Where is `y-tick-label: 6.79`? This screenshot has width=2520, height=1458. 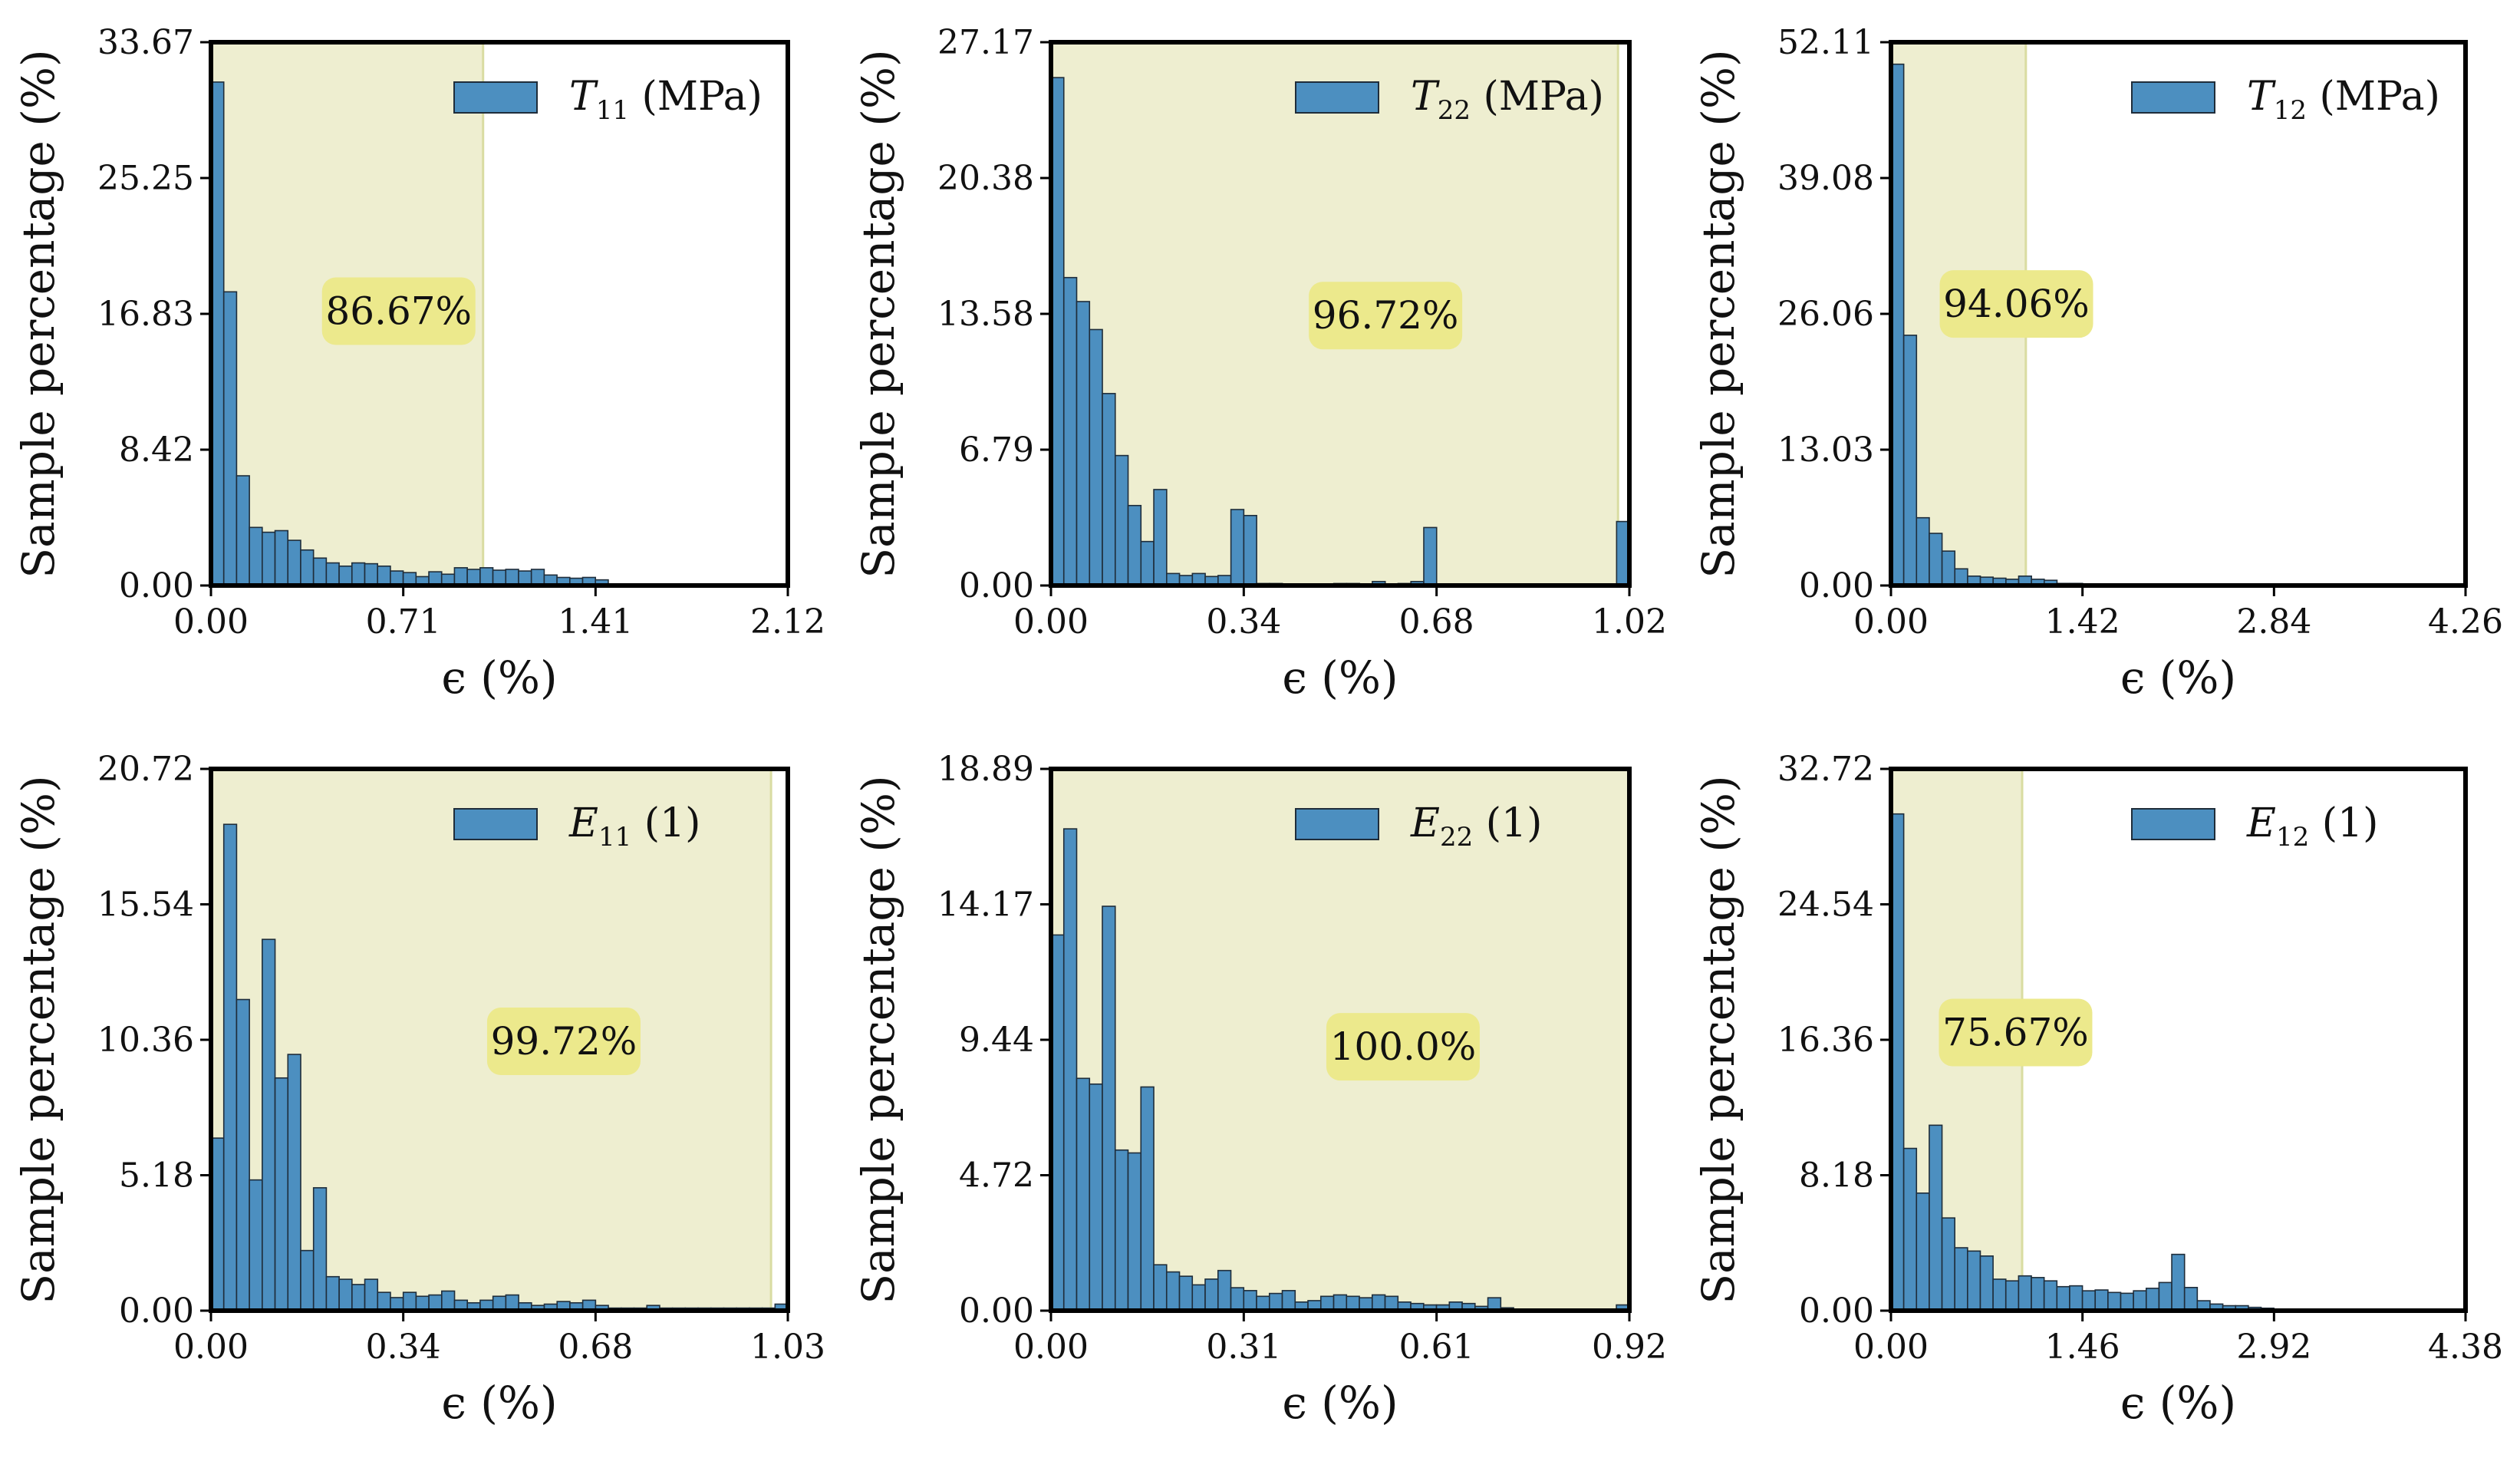
y-tick-label: 6.79 is located at coordinates (996, 450).